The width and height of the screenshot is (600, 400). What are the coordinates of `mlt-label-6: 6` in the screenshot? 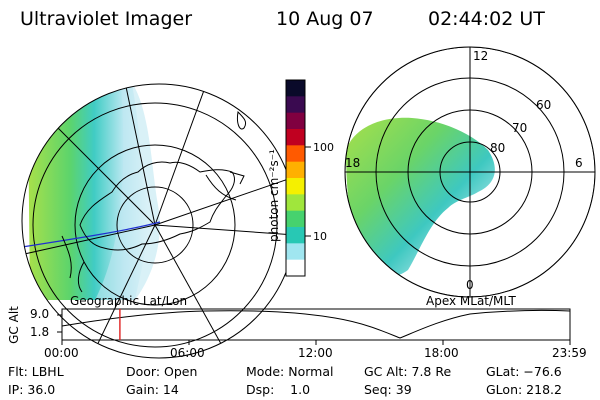 It's located at (579, 163).